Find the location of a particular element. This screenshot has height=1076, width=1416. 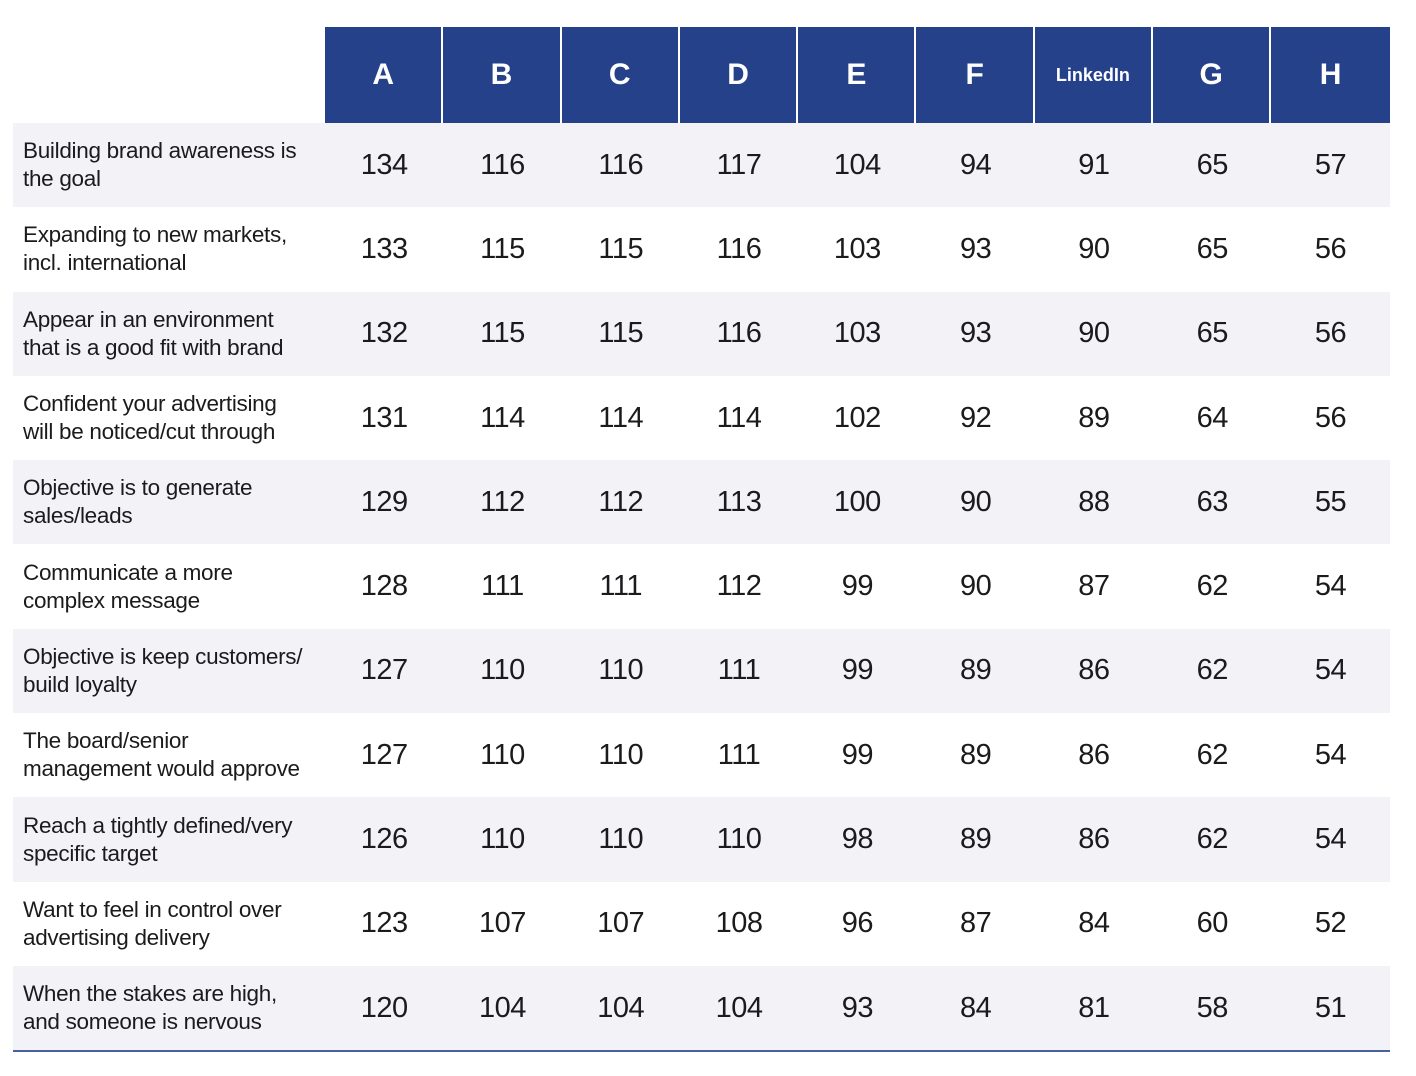

table-cell-value: 51 is located at coordinates (1330, 1007).